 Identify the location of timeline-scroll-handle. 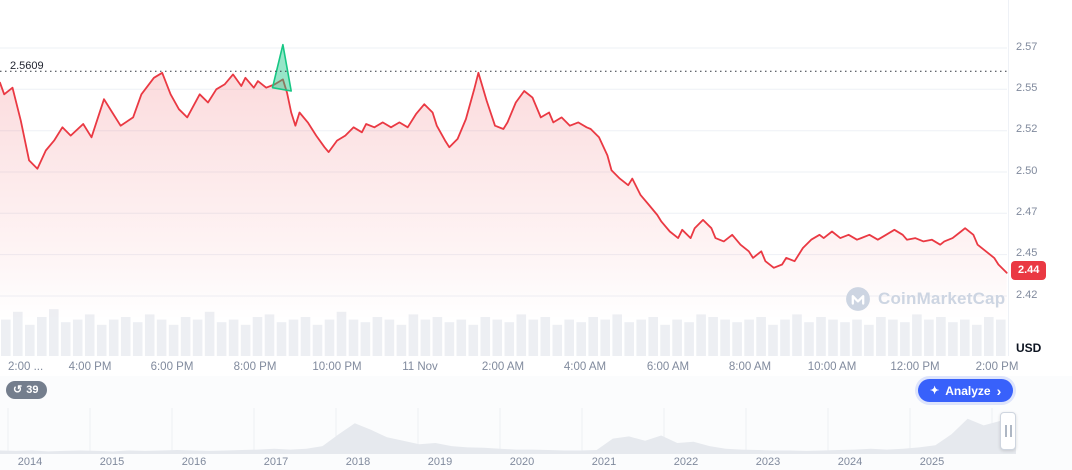
(1008, 431).